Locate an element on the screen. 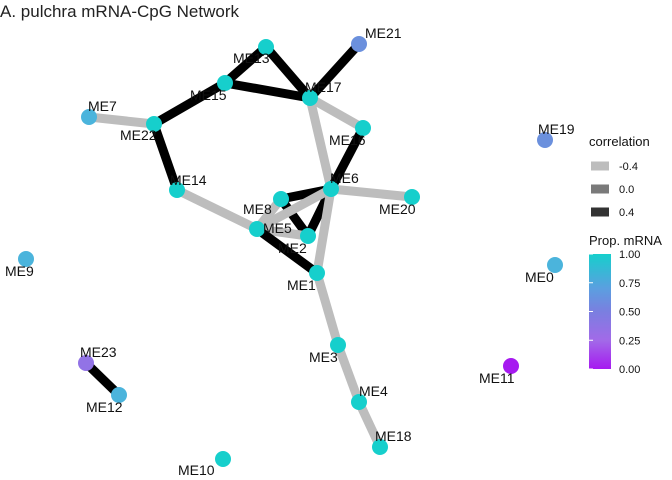 The image size is (672, 480). prop-mrna-colorbar is located at coordinates (600, 311).